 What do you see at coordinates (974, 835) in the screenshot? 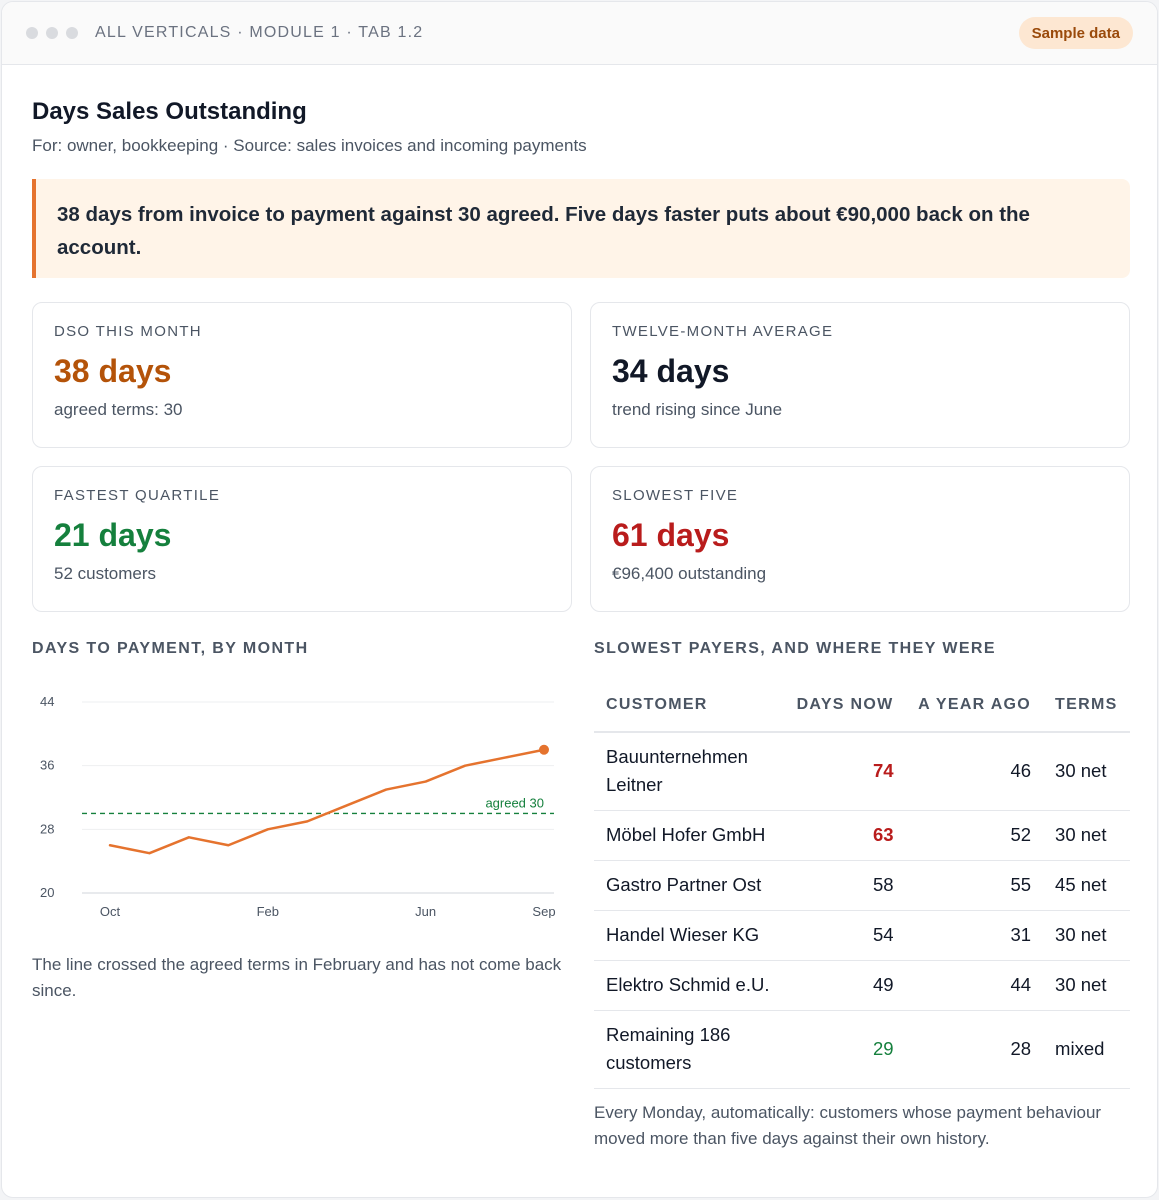
I see `year-ago-cell: 52` at bounding box center [974, 835].